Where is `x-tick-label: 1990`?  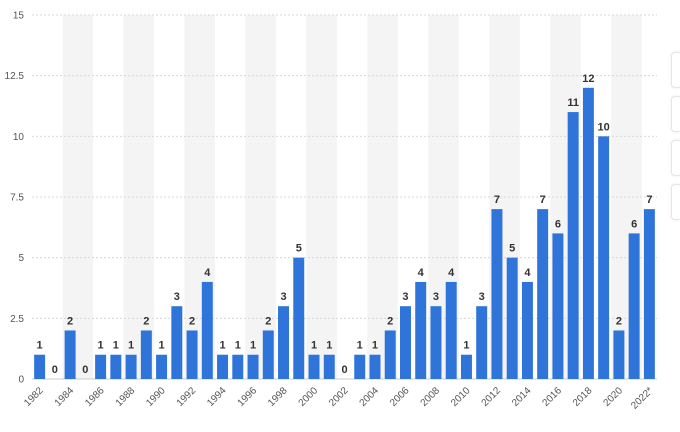 x-tick-label: 1990 is located at coordinates (156, 397).